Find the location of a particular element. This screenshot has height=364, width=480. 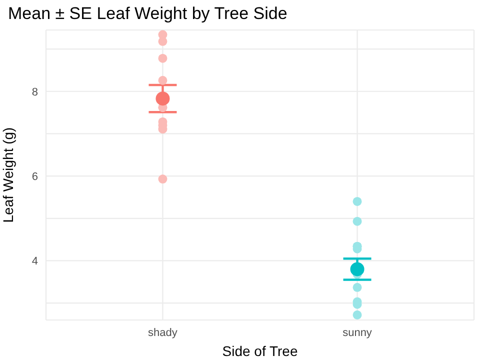

x-tick-label: sunny is located at coordinates (357, 332).